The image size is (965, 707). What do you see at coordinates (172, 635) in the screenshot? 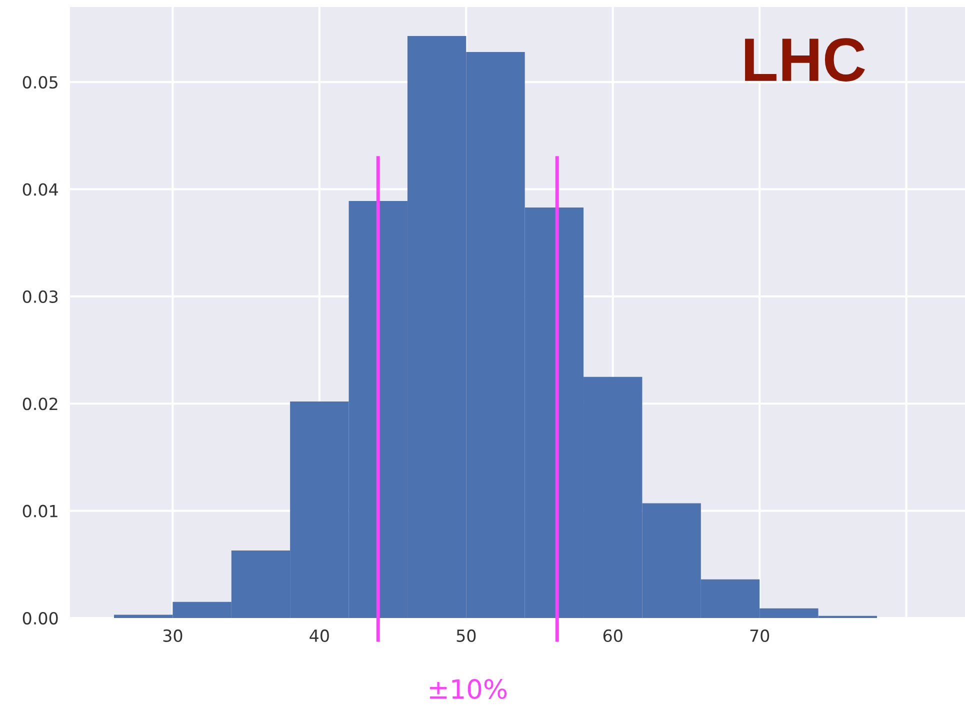
I see `x-tick-label: 30` at bounding box center [172, 635].